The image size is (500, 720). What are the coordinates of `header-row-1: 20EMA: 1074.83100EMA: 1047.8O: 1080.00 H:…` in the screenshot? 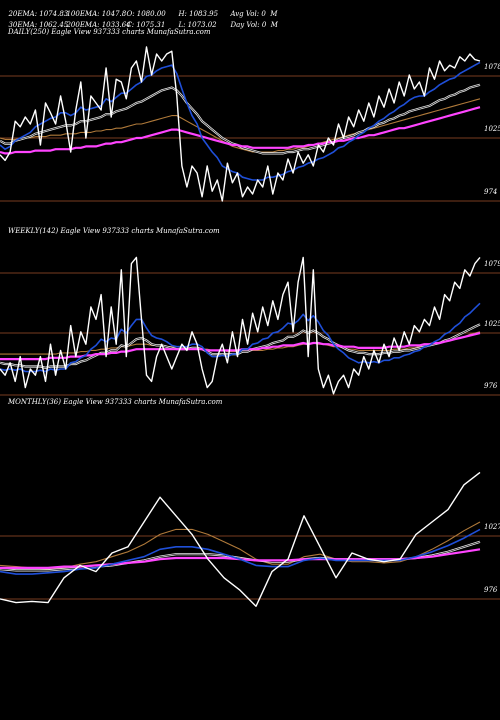 It's located at (140, 10).